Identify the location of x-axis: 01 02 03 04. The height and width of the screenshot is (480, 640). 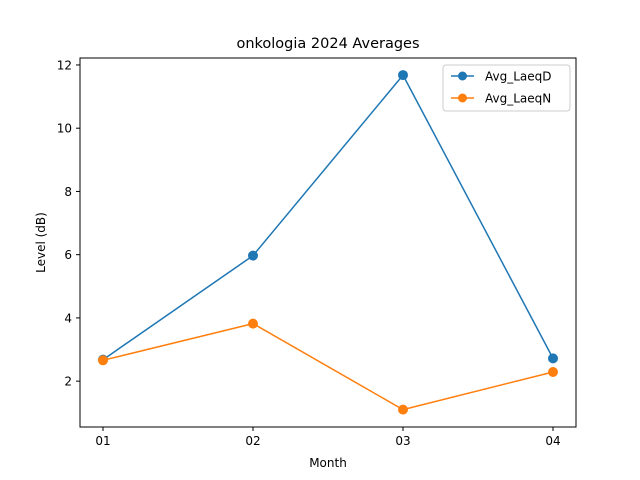
(328, 437).